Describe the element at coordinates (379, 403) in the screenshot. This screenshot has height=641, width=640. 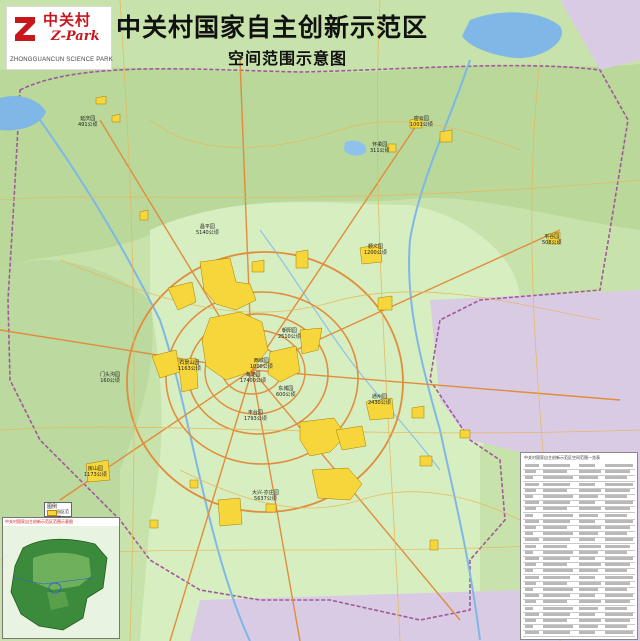
I see `park-area: 2430公顷` at that location.